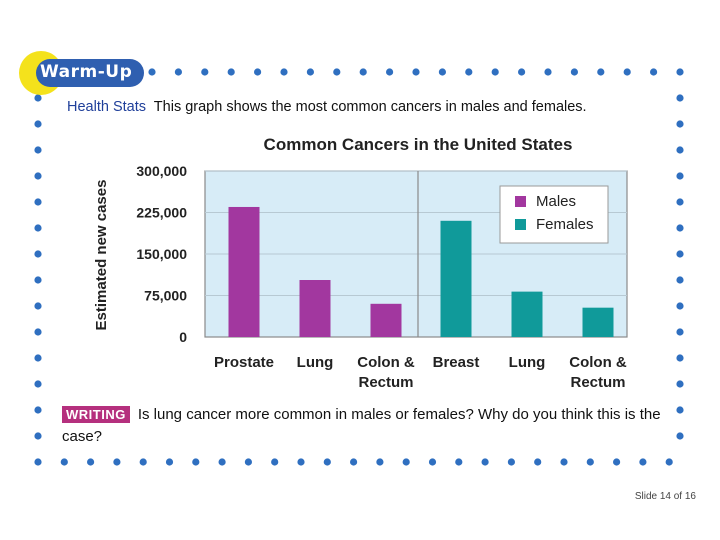  What do you see at coordinates (101, 255) in the screenshot?
I see `y-axis-label: Estimated new cases` at bounding box center [101, 255].